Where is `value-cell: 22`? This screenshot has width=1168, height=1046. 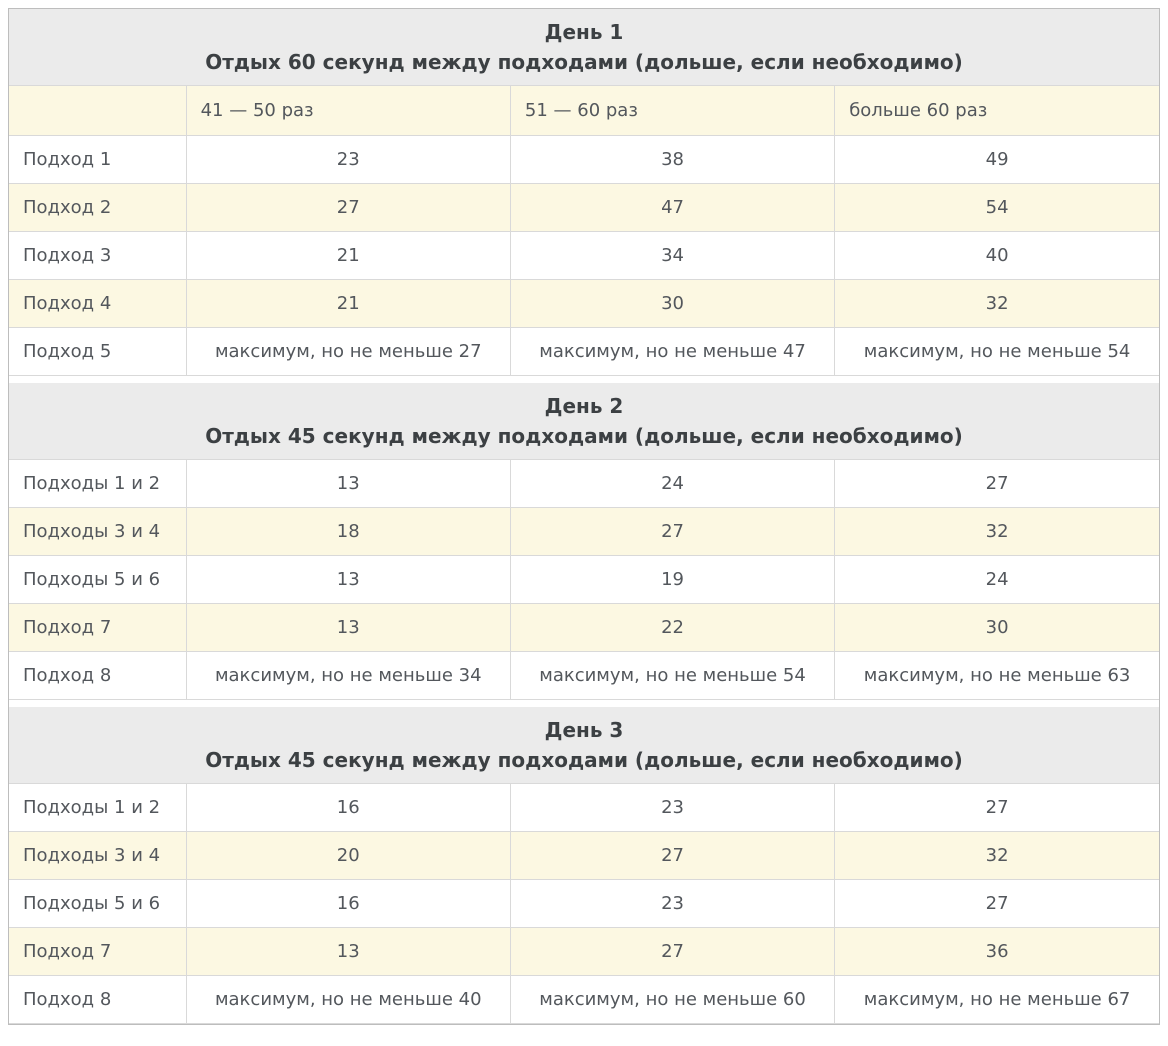 value-cell: 22 is located at coordinates (672, 627).